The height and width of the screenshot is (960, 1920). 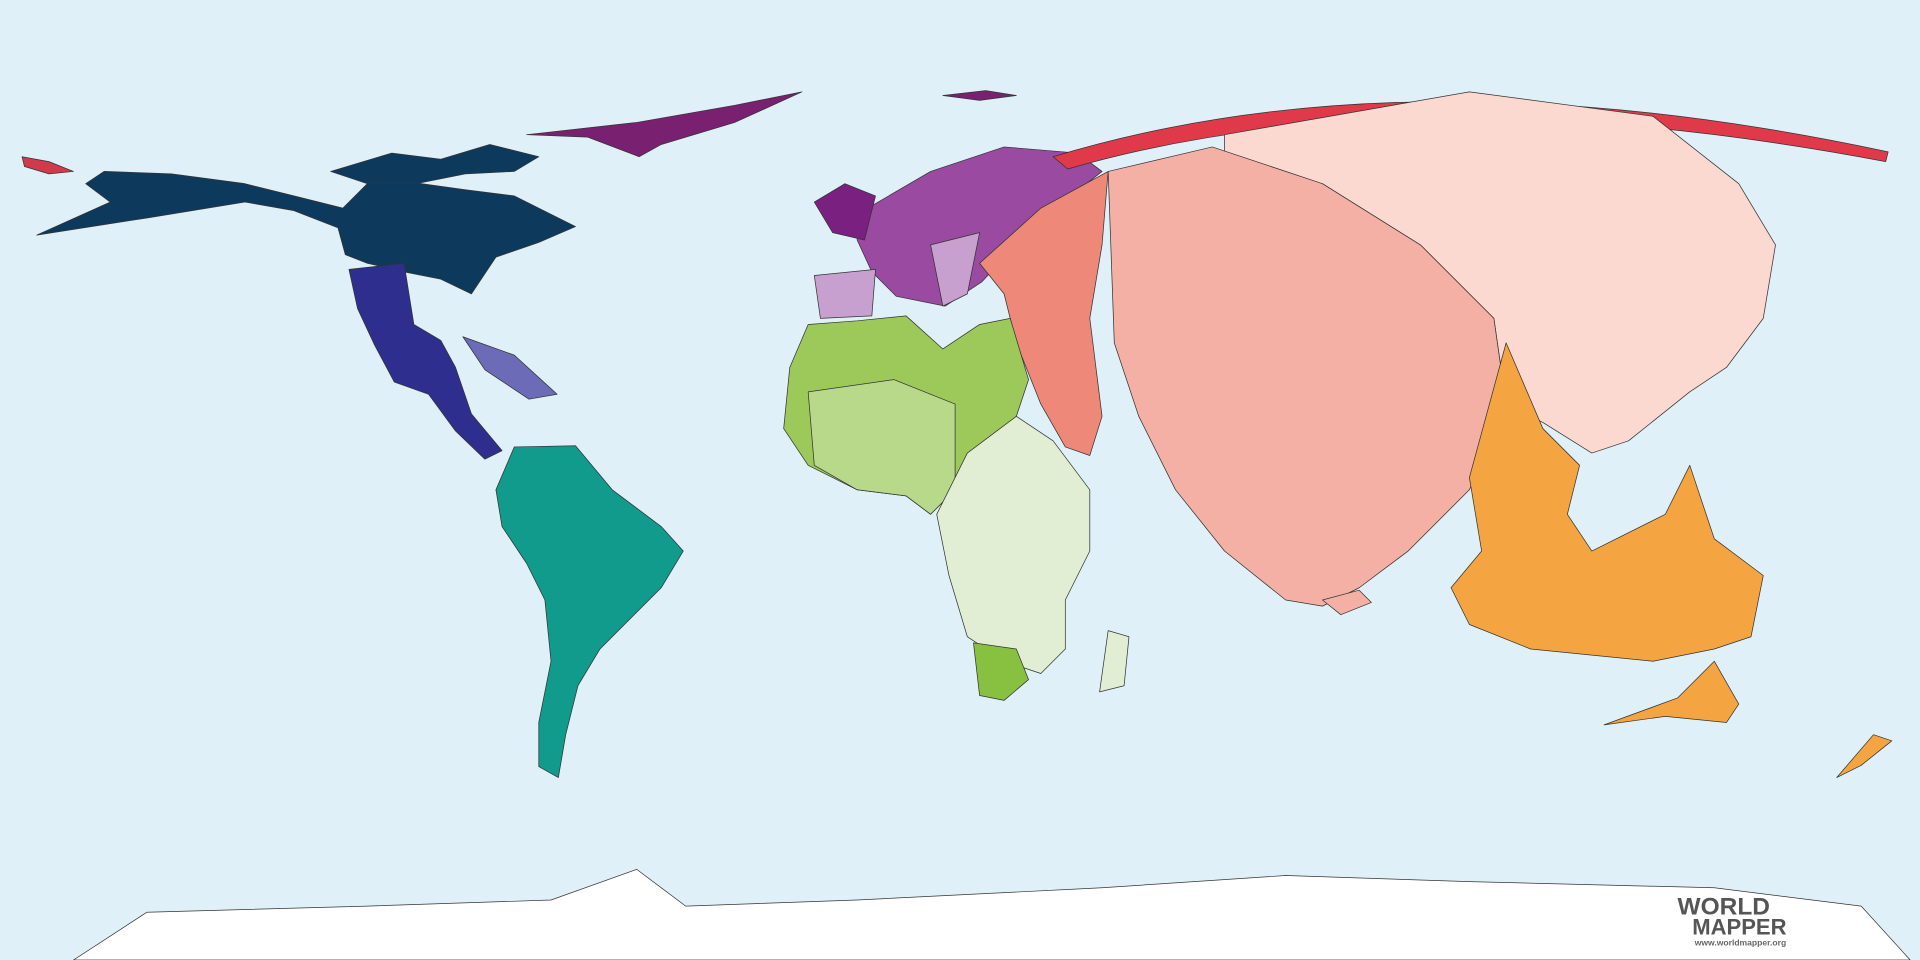 What do you see at coordinates (664, 124) in the screenshot?
I see `greenland` at bounding box center [664, 124].